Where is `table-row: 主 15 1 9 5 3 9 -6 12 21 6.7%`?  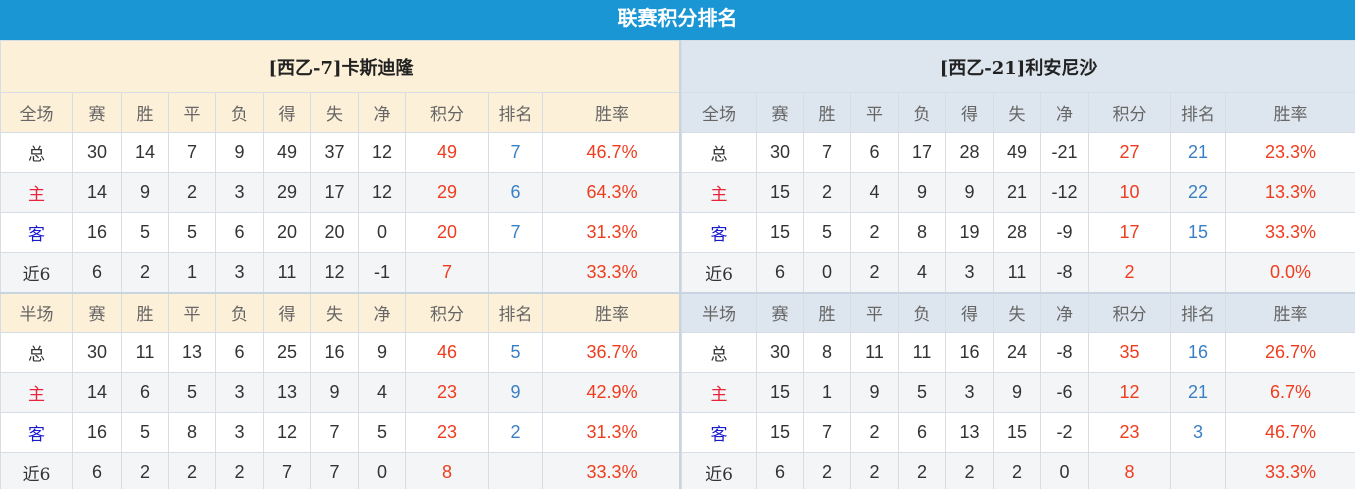
table-row: 主 15 1 9 5 3 9 -6 12 21 6.7% is located at coordinates (1018, 392).